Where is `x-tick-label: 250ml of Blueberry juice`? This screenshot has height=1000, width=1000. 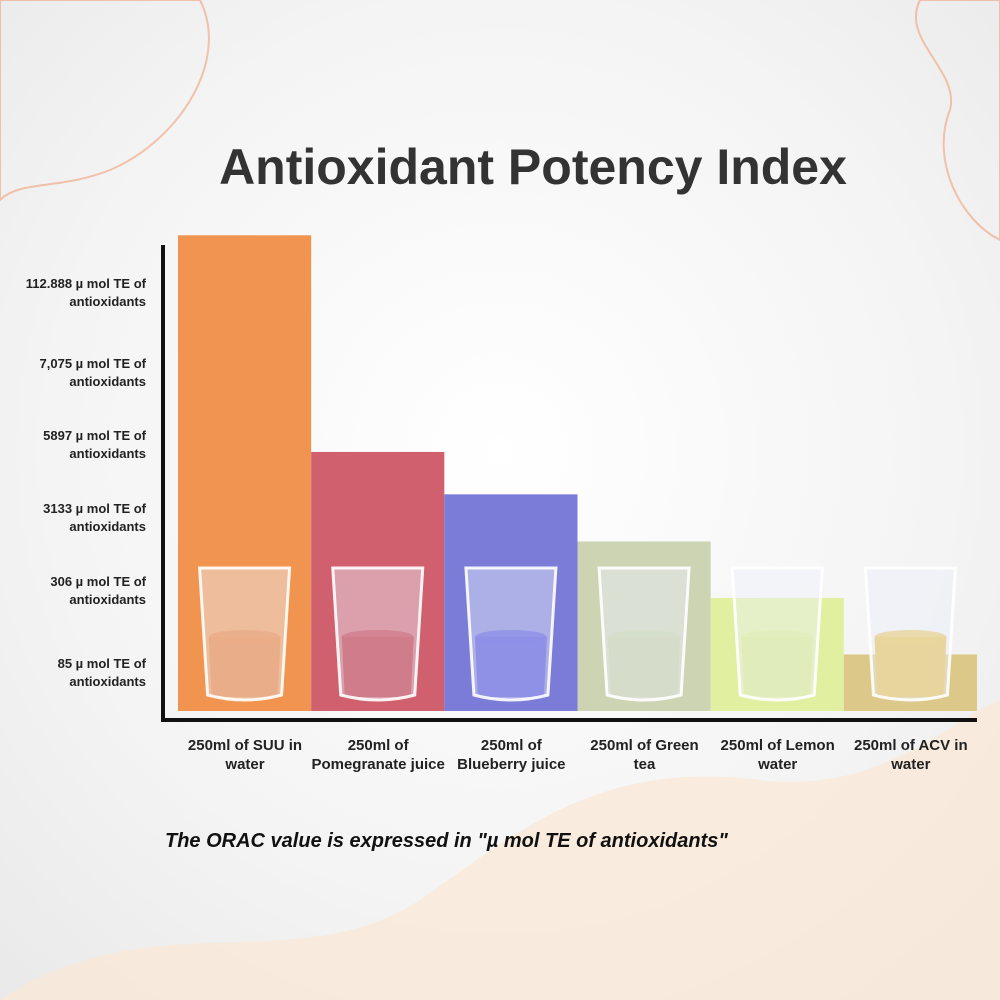
x-tick-label: 250ml of Blueberry juice is located at coordinates (511, 755).